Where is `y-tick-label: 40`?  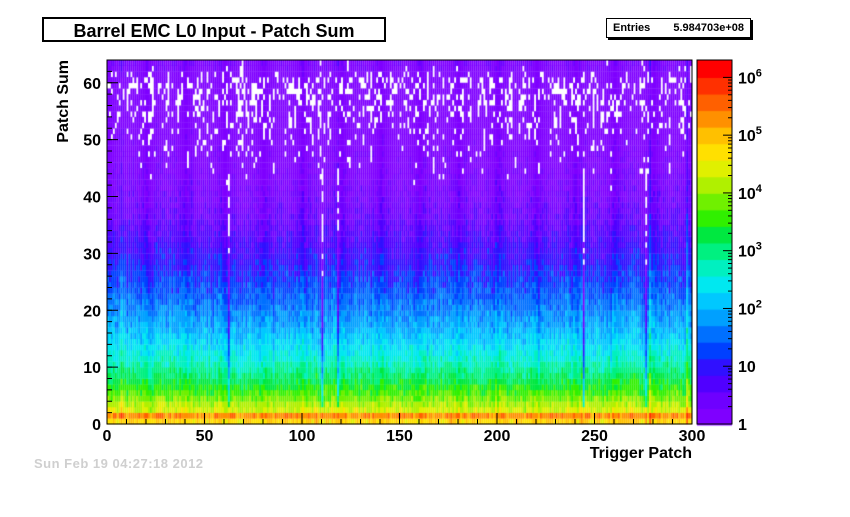
y-tick-label: 40 is located at coordinates (92, 198).